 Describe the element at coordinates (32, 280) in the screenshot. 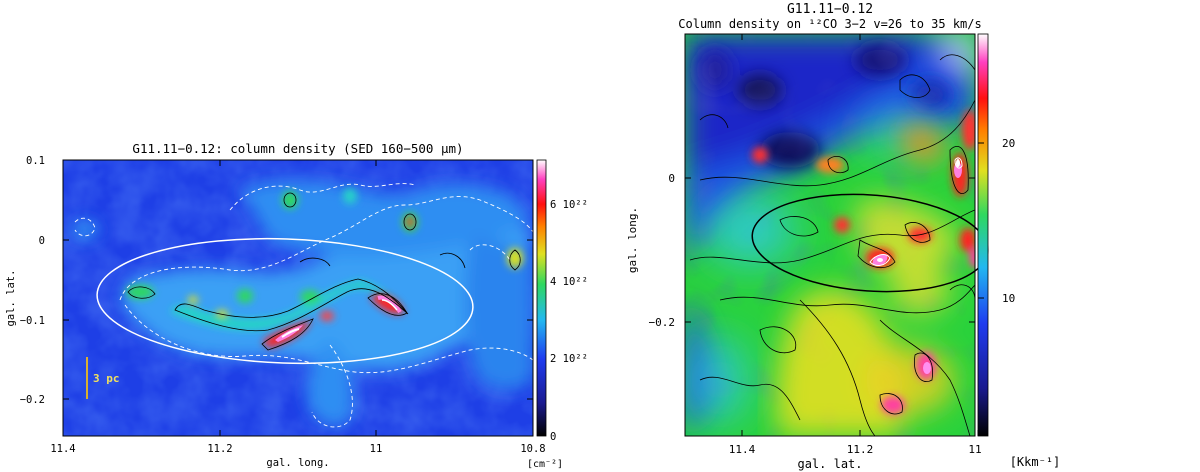

I see `left-ytick-labels: 0.1 0 −0.1 −0.2` at that location.